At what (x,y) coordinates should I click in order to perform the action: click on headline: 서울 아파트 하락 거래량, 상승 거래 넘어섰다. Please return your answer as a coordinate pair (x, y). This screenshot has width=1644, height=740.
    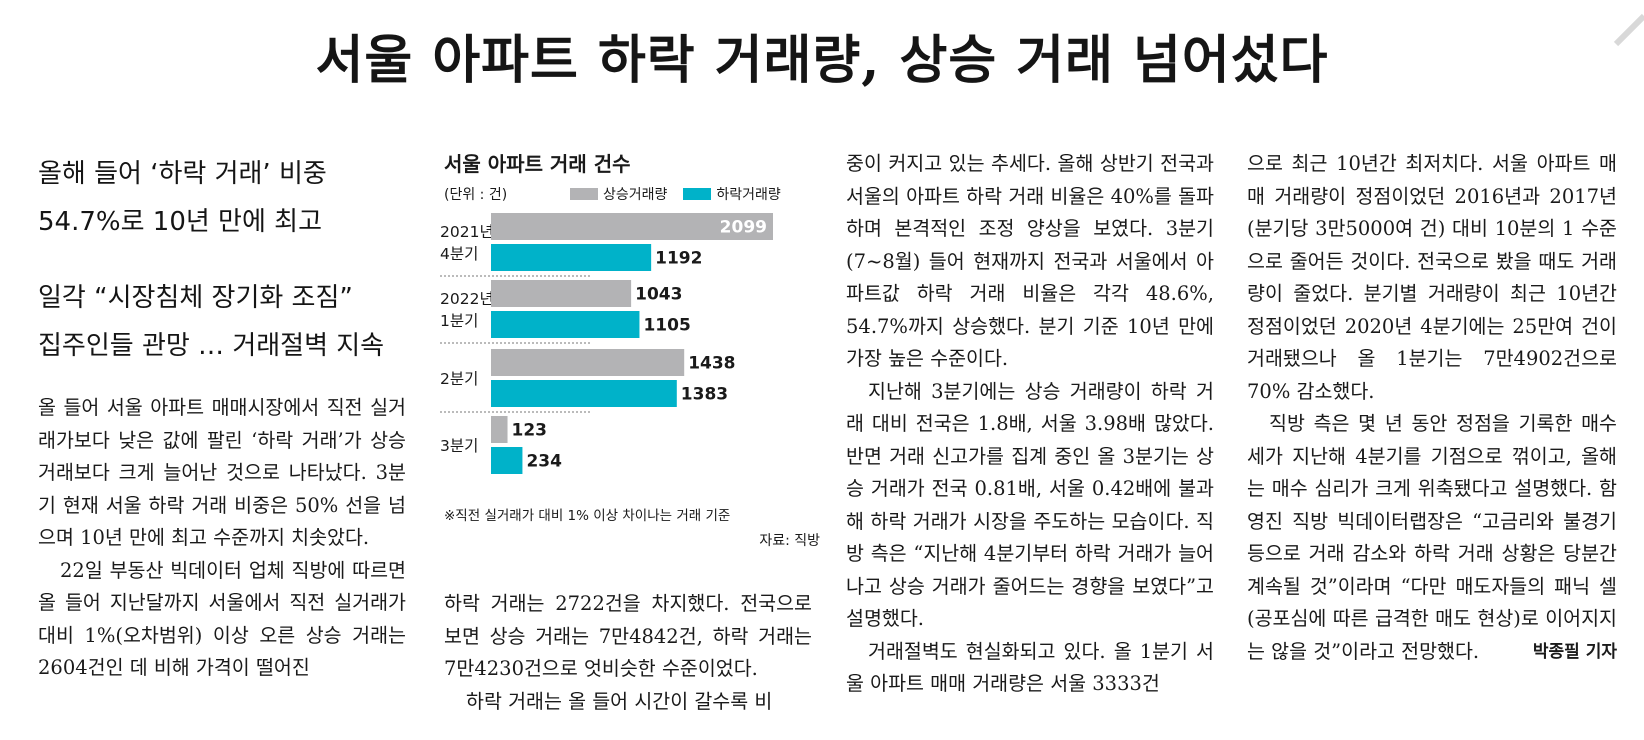
    Looking at the image, I should click on (822, 60).